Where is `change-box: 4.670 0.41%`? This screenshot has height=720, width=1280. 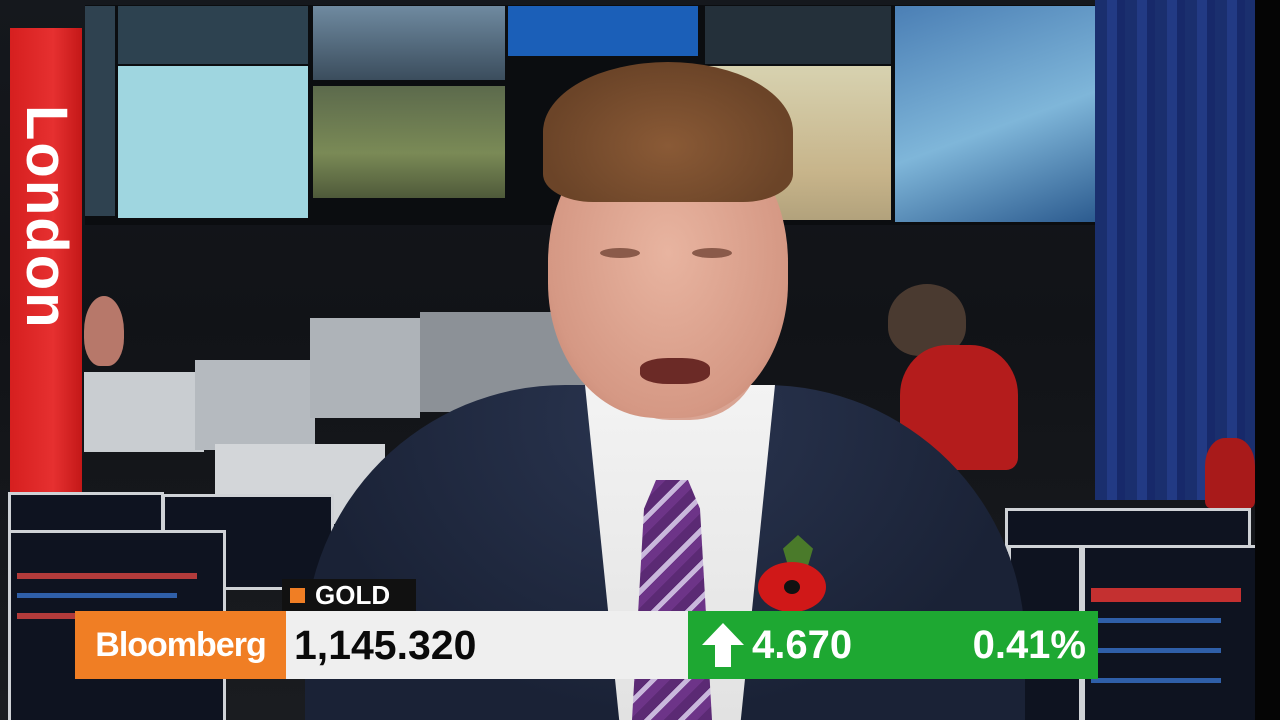 change-box: 4.670 0.41% is located at coordinates (893, 645).